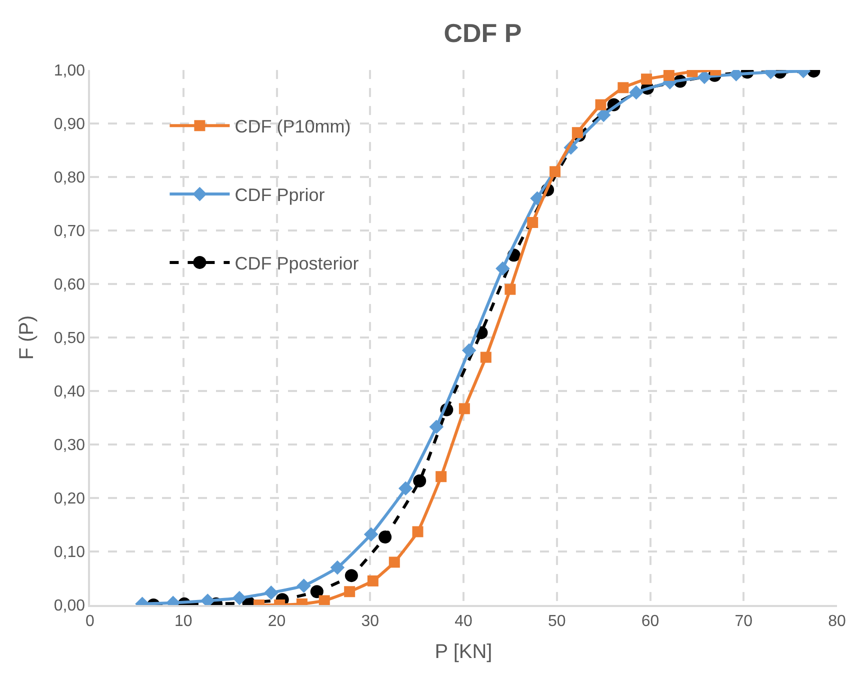  I want to click on y-tick-label: 0,10, so click(70, 553).